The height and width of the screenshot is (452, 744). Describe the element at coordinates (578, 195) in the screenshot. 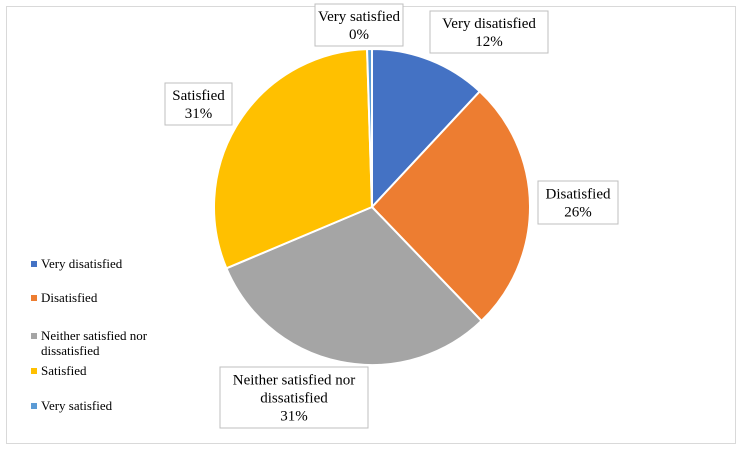

I see `data-label-text: Disatisfied` at that location.